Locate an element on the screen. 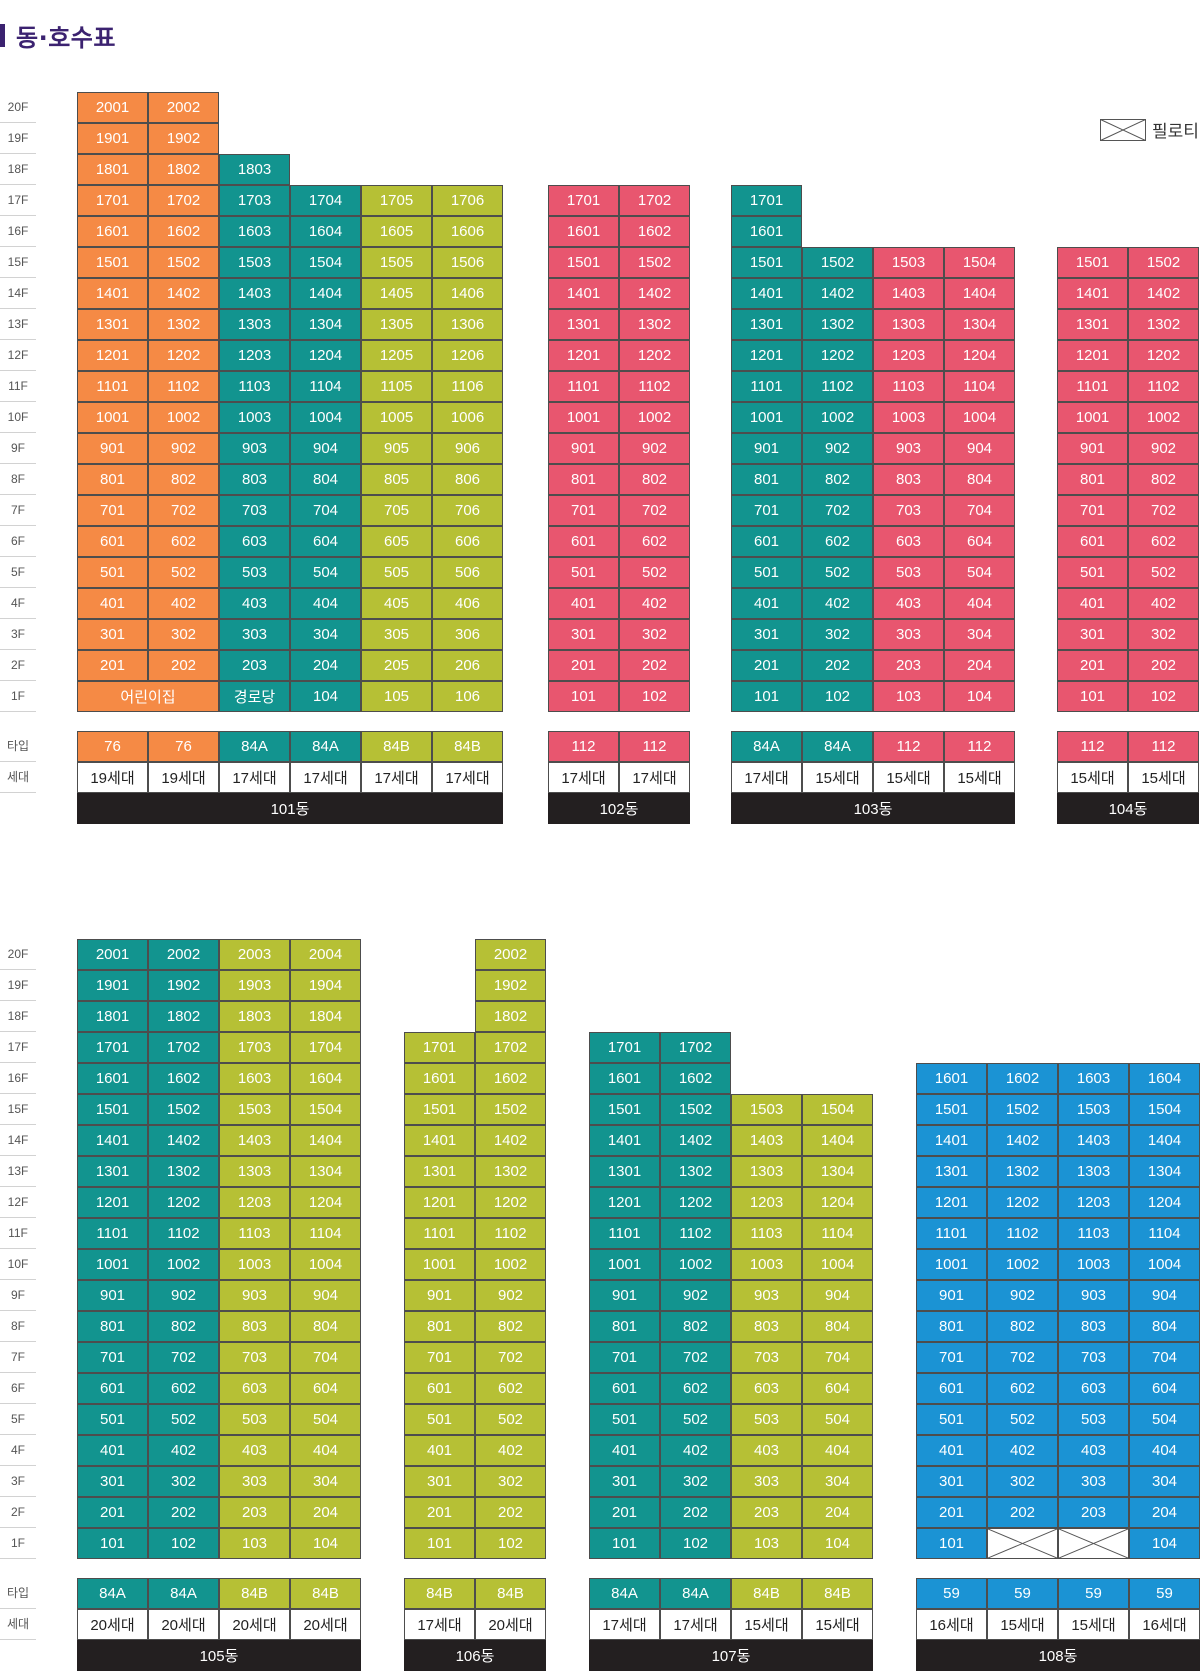 This screenshot has width=1200, height=1680. unit-cell: 201 is located at coordinates (439, 1512).